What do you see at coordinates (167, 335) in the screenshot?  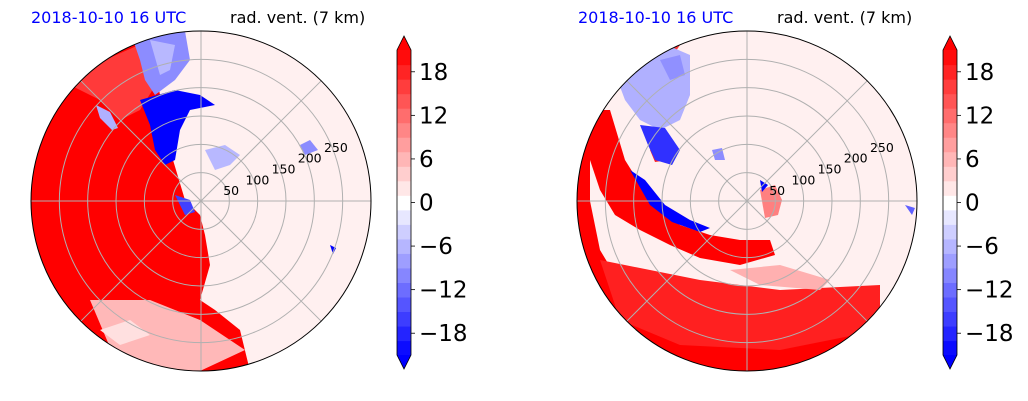 I see `positive-south-band` at bounding box center [167, 335].